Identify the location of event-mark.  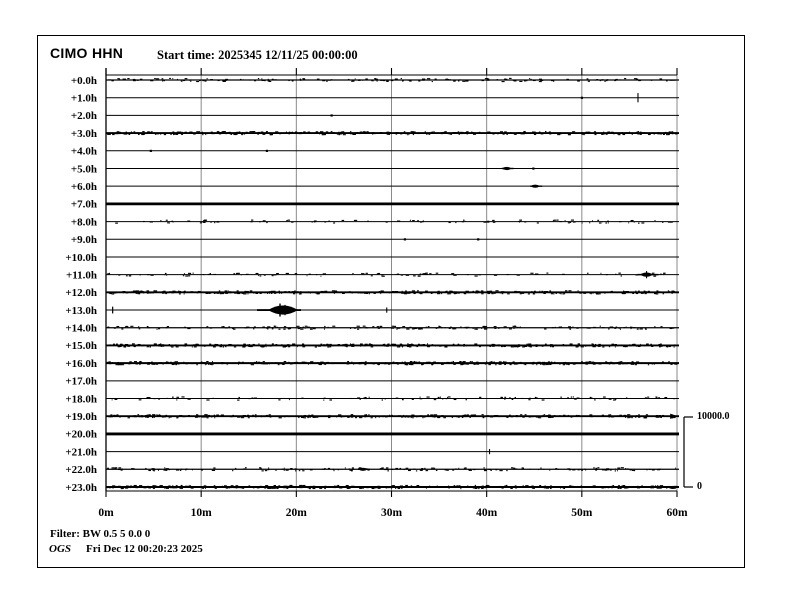
(150, 150).